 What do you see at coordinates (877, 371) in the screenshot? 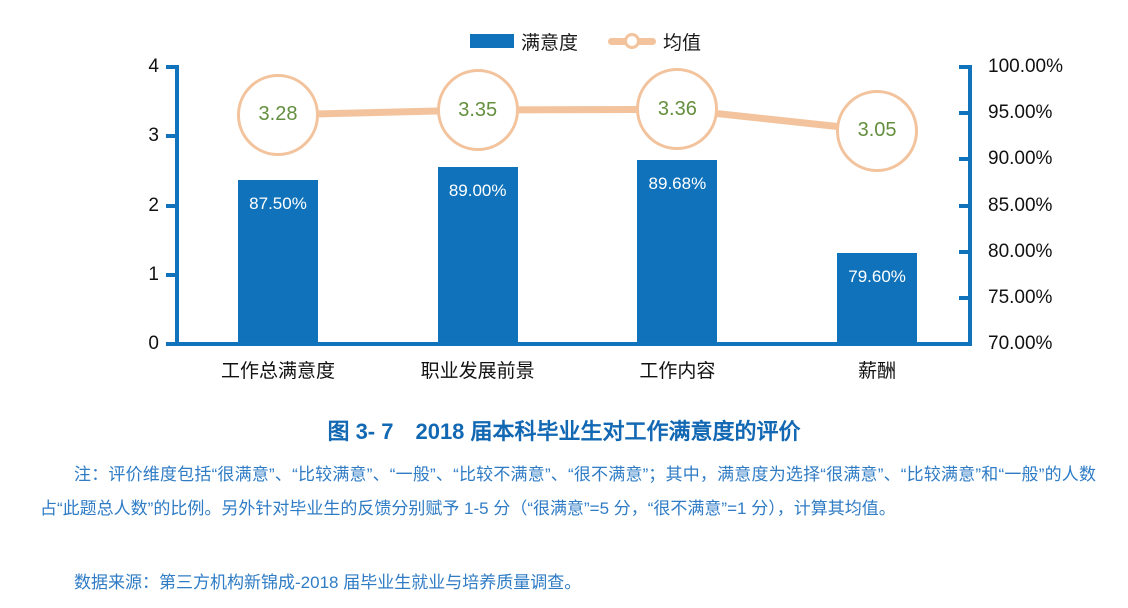
I see `category-label: 薪酬` at bounding box center [877, 371].